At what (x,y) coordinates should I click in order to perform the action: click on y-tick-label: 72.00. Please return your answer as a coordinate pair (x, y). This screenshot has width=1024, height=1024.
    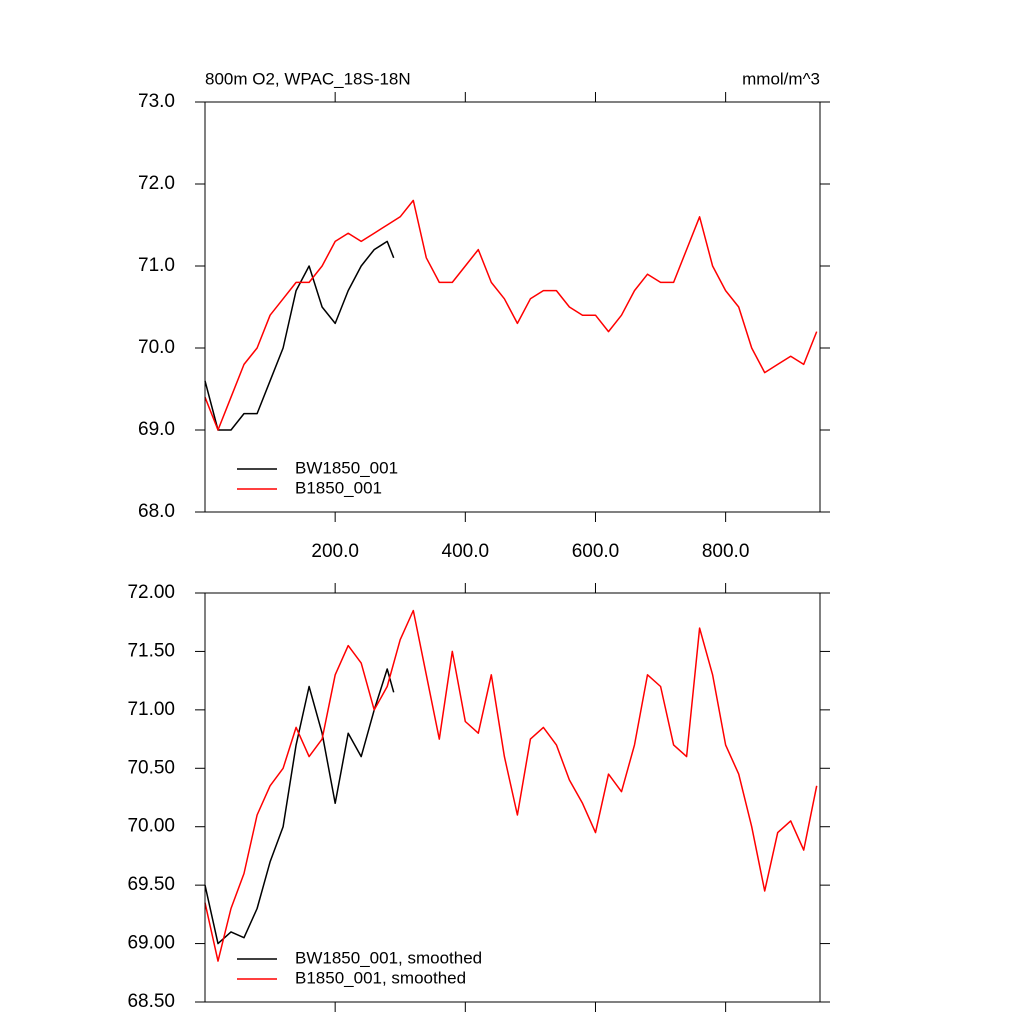
    Looking at the image, I should click on (151, 592).